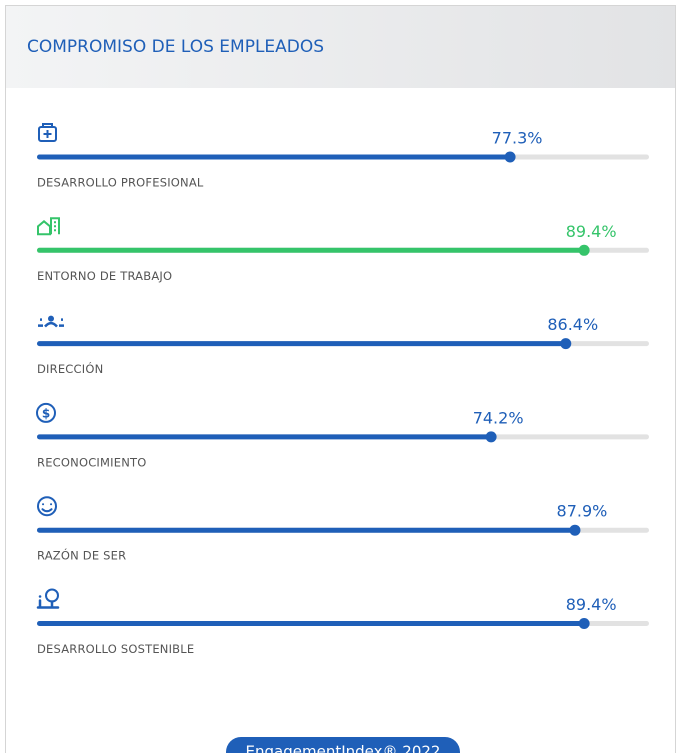  I want to click on metric-label: ENTORNO DE TRABAJO, so click(104, 276).